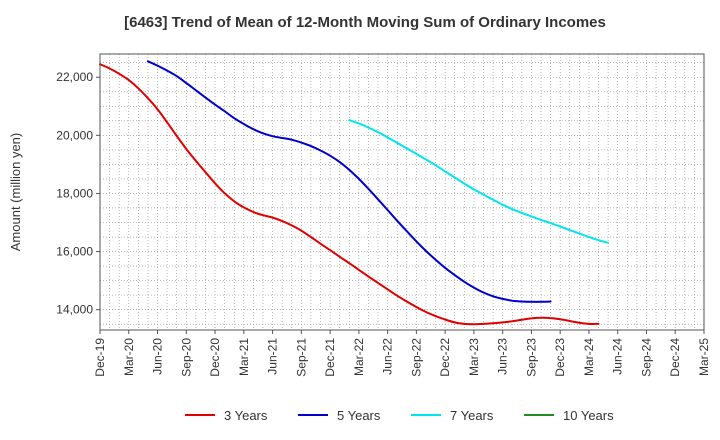  Describe the element at coordinates (330, 357) in the screenshot. I see `x-tick-label: Dec-21` at that location.